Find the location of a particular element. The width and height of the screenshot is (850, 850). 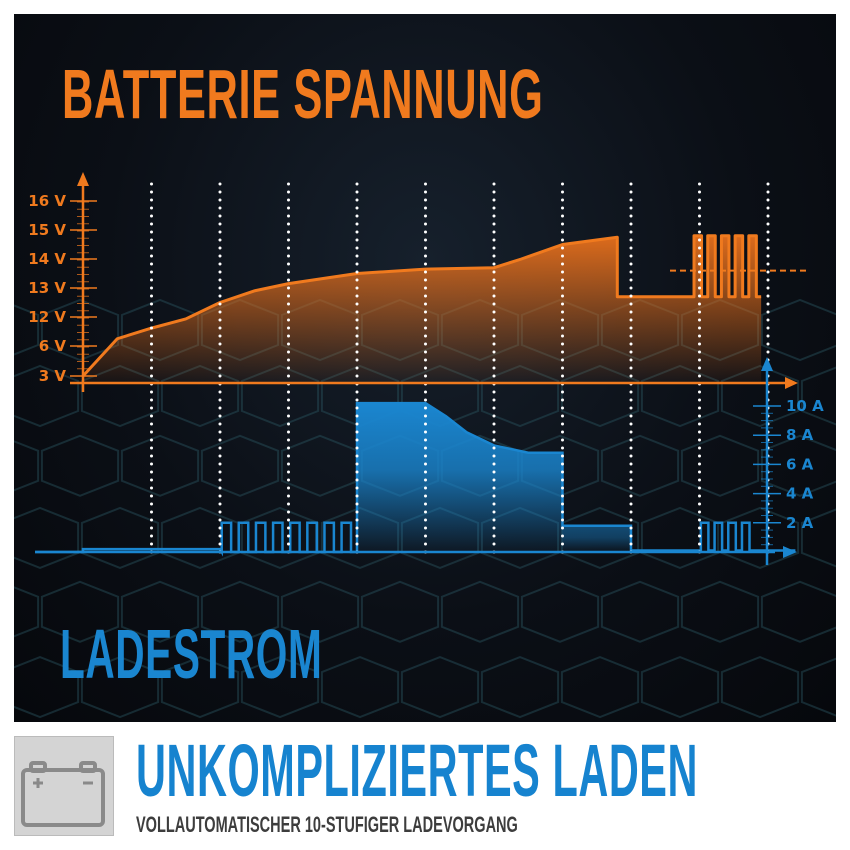

current-area-absorption is located at coordinates (596, 538).